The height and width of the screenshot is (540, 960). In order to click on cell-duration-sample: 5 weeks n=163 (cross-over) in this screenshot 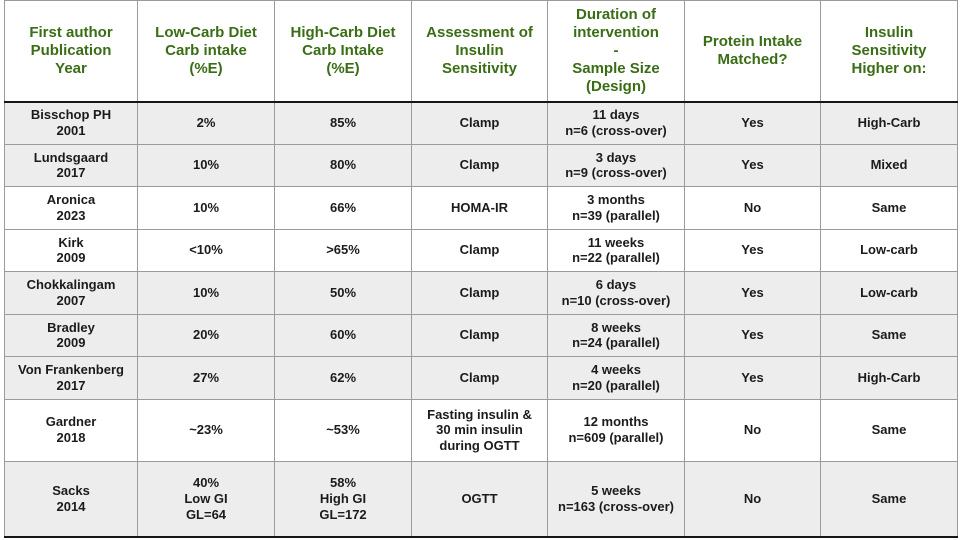, I will do `click(616, 499)`.